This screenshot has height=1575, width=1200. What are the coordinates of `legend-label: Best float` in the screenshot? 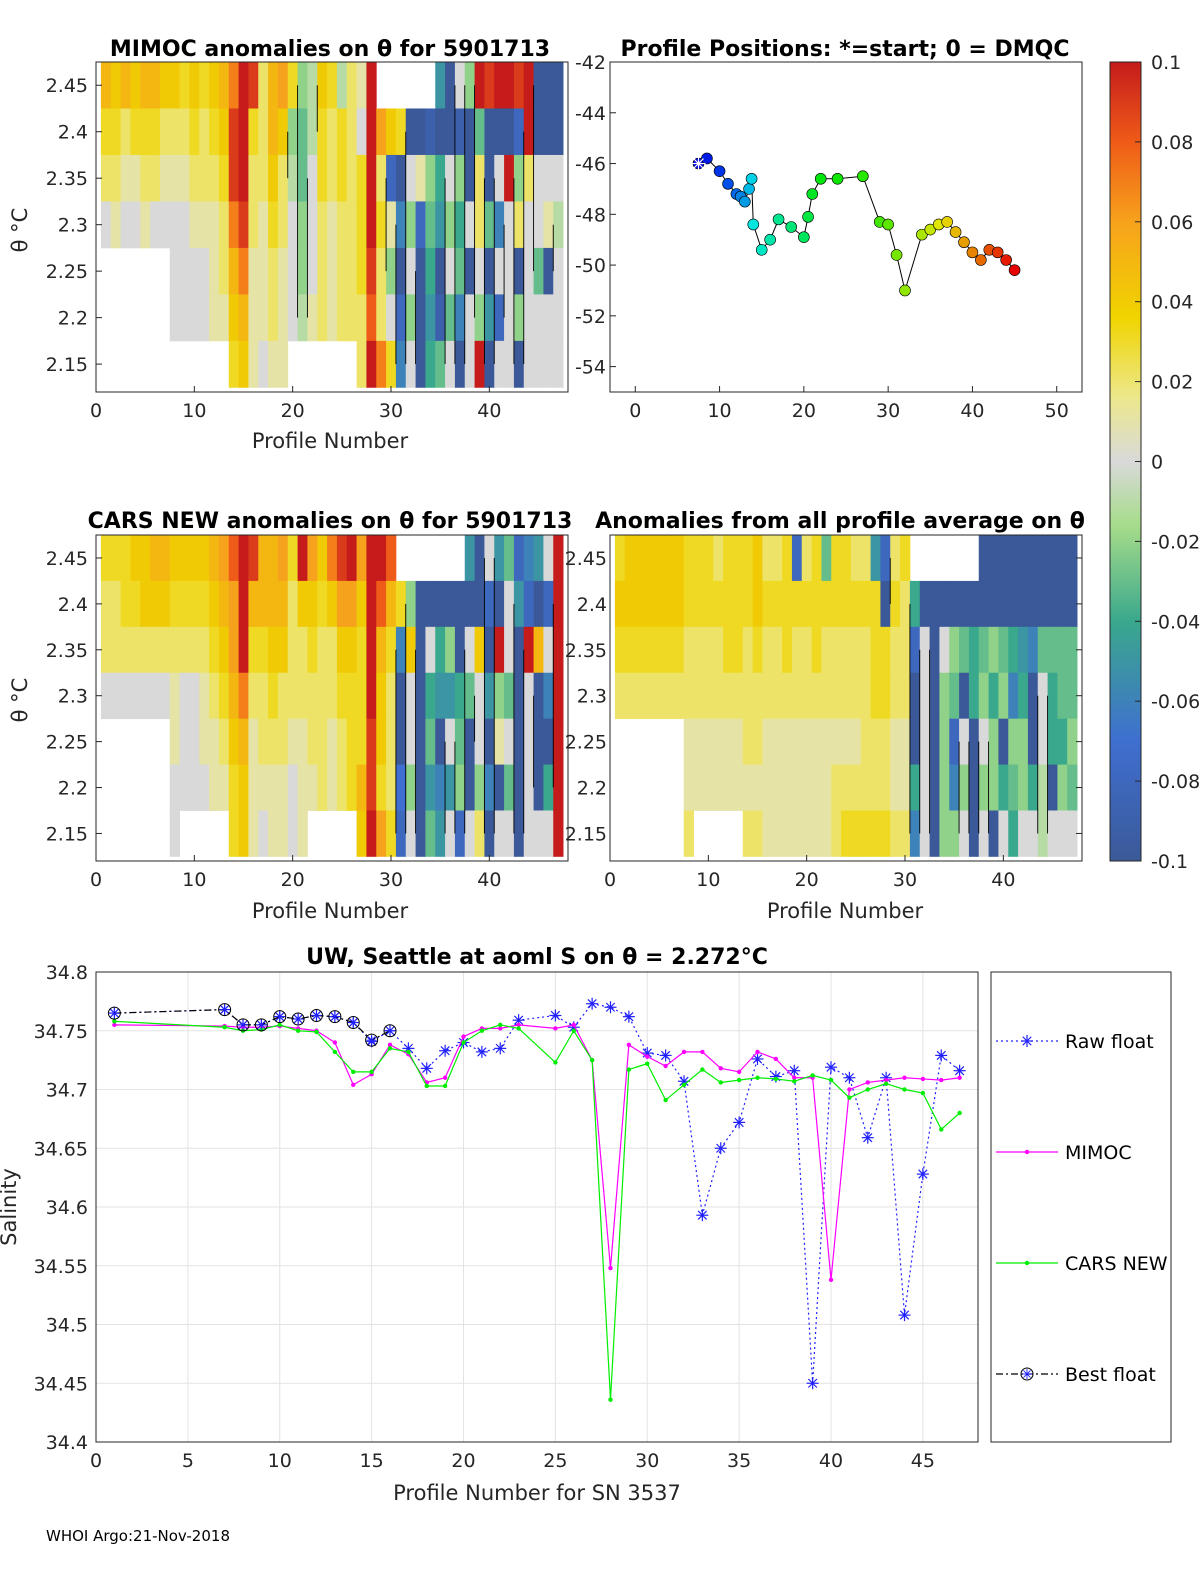 It's located at (1110, 1375).